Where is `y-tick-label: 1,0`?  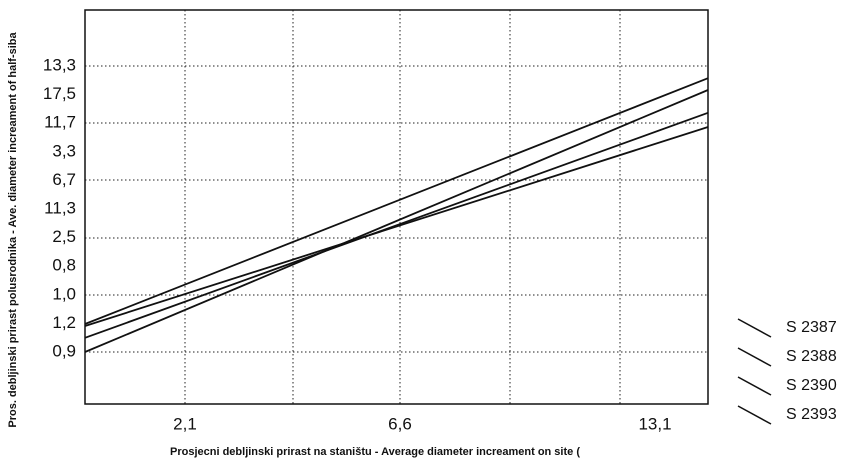 y-tick-label: 1,0 is located at coordinates (64, 293).